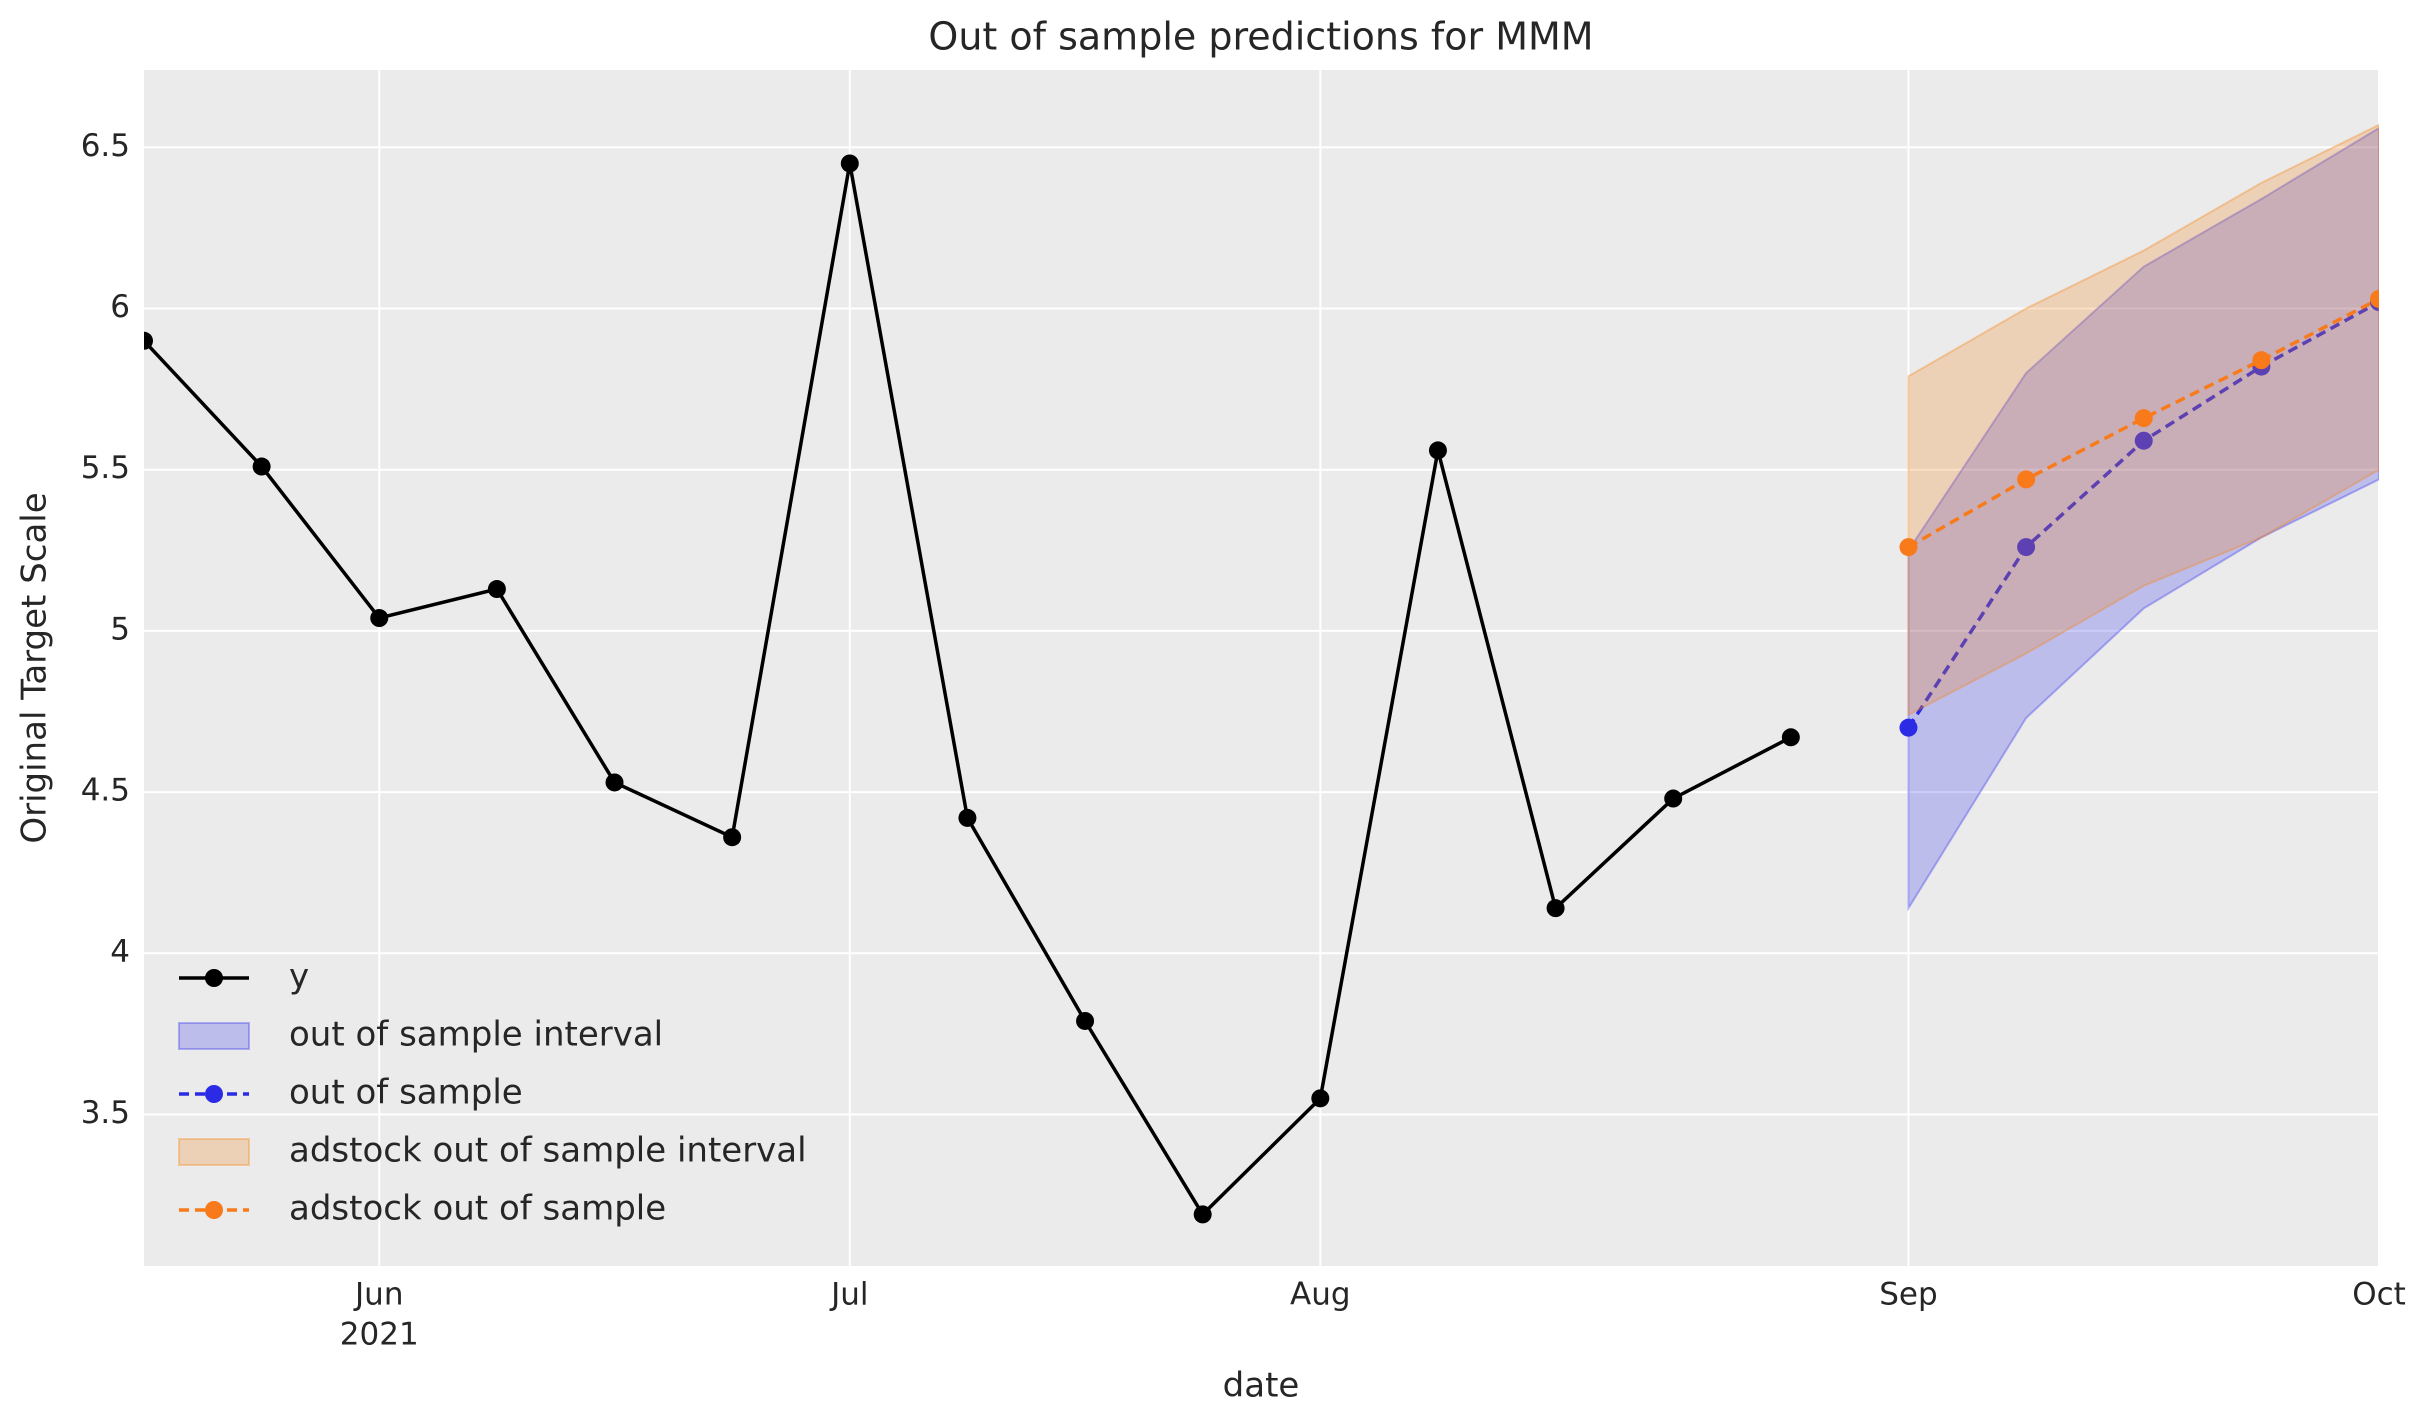 The width and height of the screenshot is (2423, 1423). Describe the element at coordinates (120, 952) in the screenshot. I see `y-tick-label: 4` at that location.